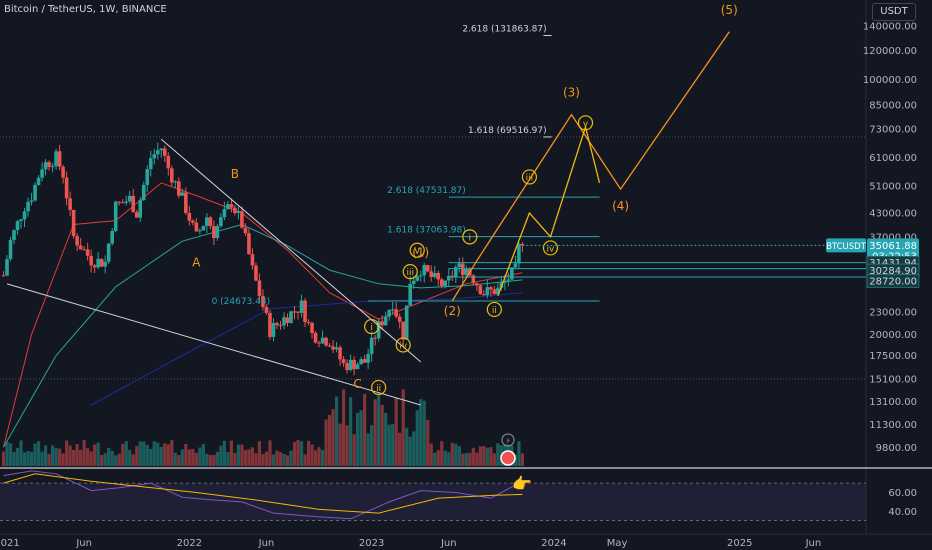  Describe the element at coordinates (85, 9) in the screenshot. I see `symbol-title: Bitcoin / TetherUS, 1W, BINANCE` at that location.